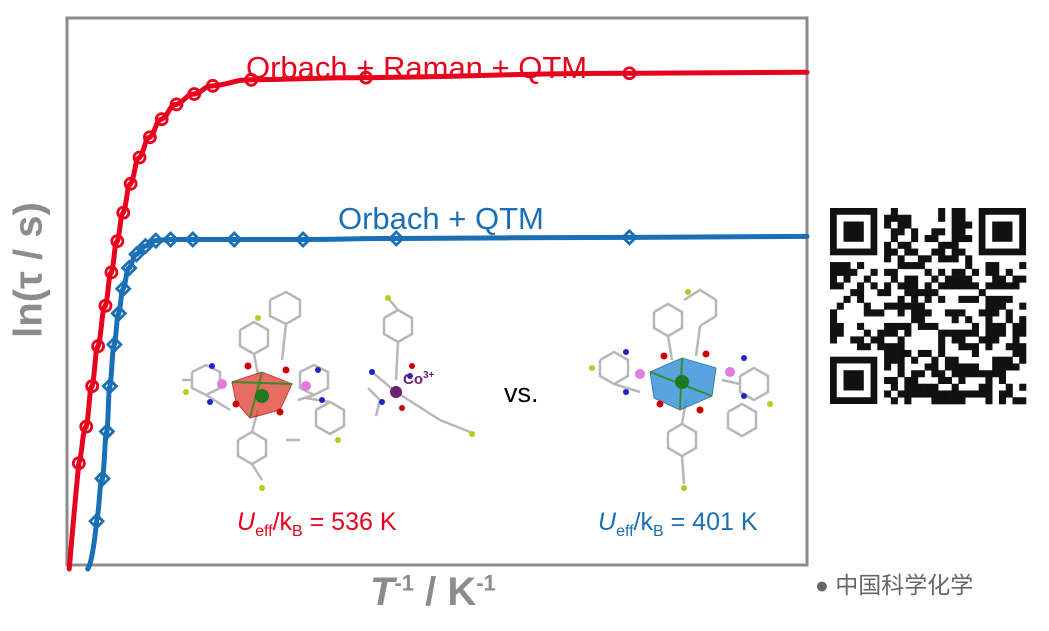  I want to click on series2-title: Orbach + QTM, so click(441, 218).